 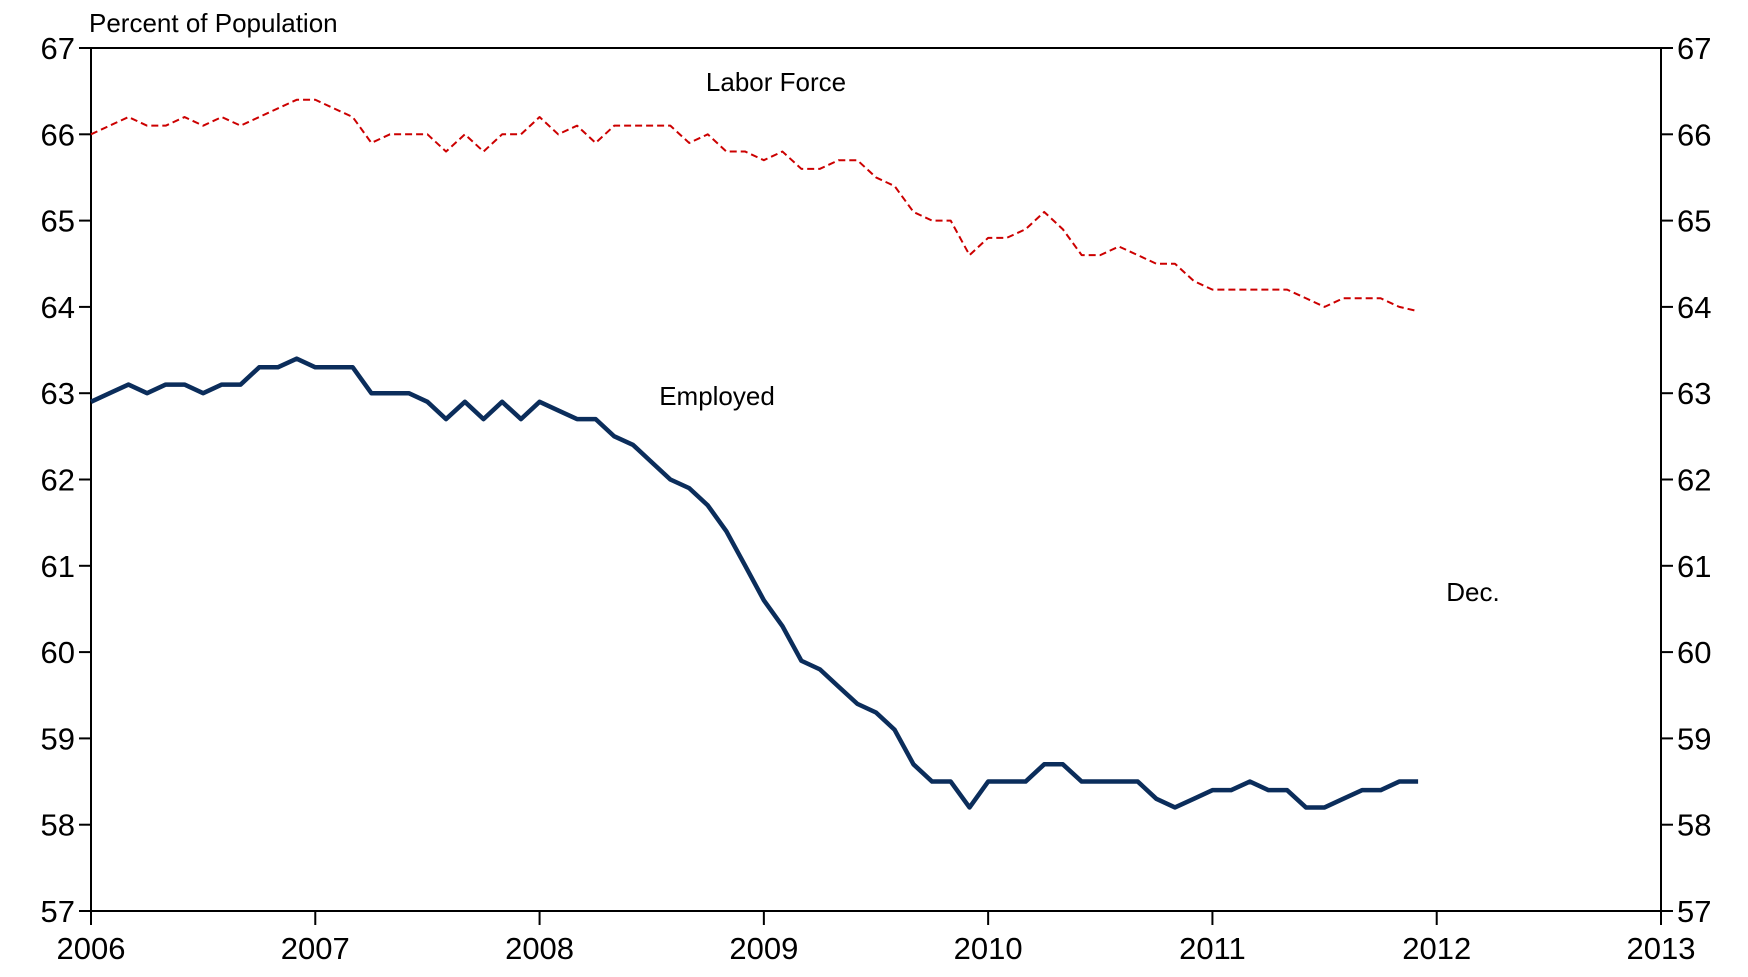 I want to click on y-tick-label: 67, so click(x=58, y=48).